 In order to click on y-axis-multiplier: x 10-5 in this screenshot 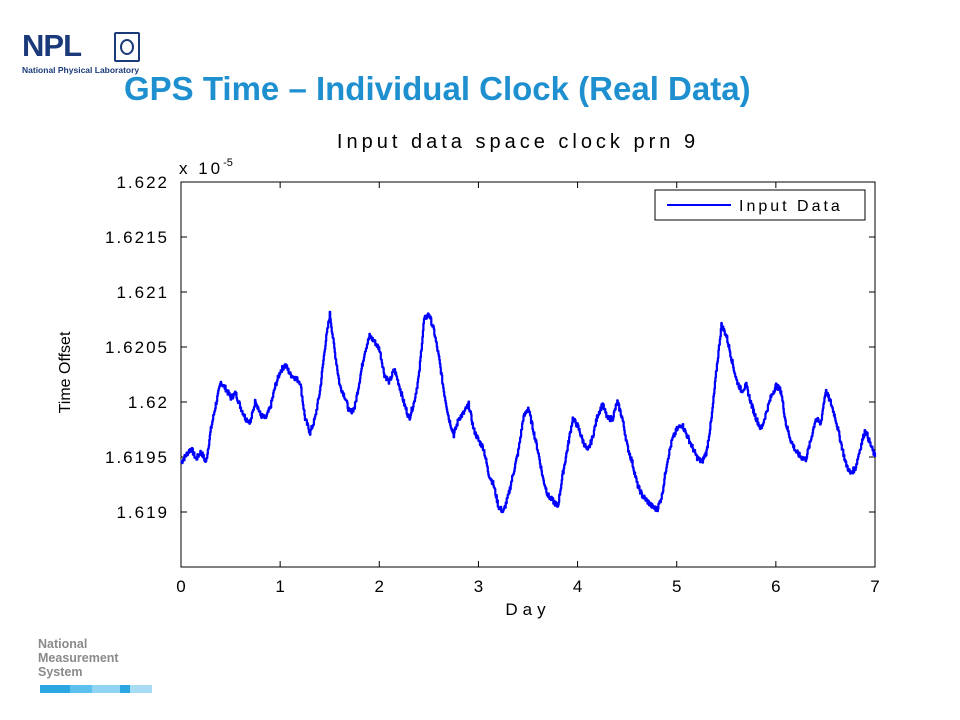, I will do `click(206, 167)`.